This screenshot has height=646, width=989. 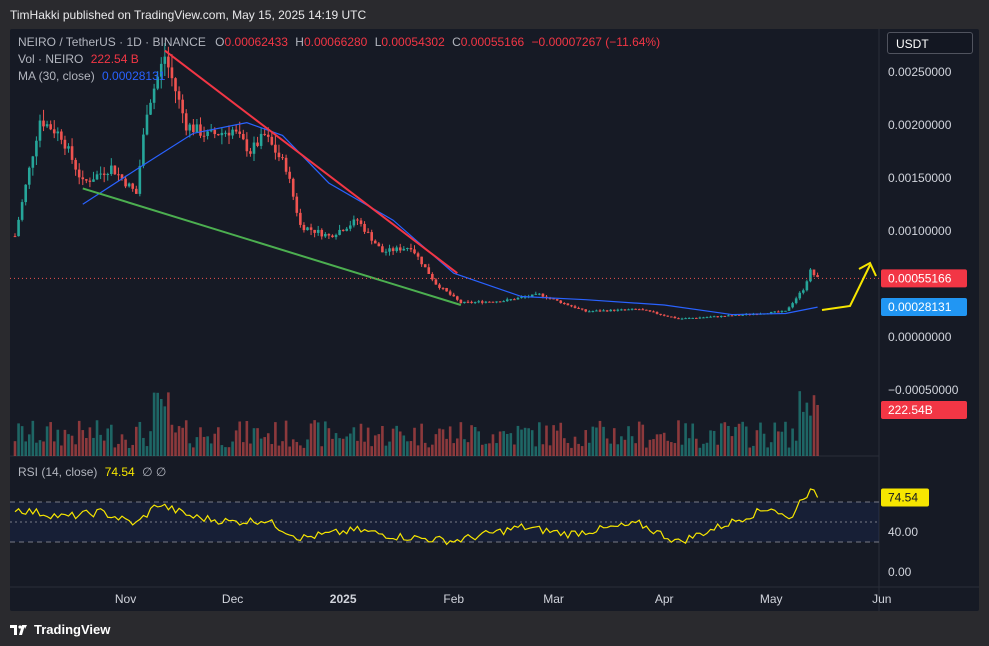 I want to click on high-label: H, so click(x=299, y=42).